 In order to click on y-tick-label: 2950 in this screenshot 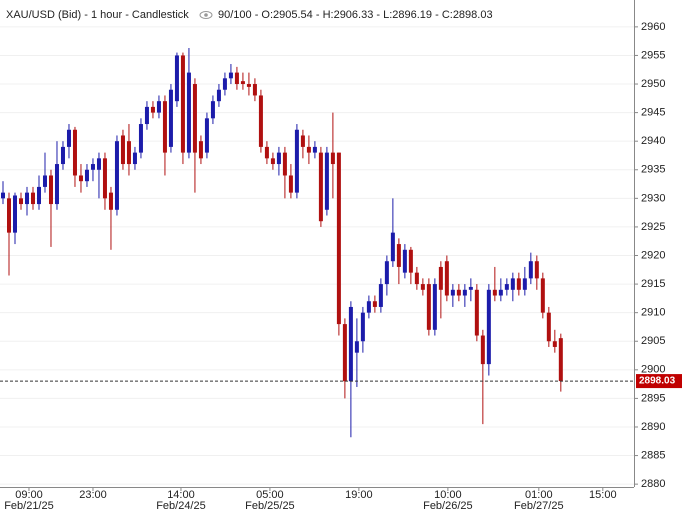, I will do `click(653, 84)`.